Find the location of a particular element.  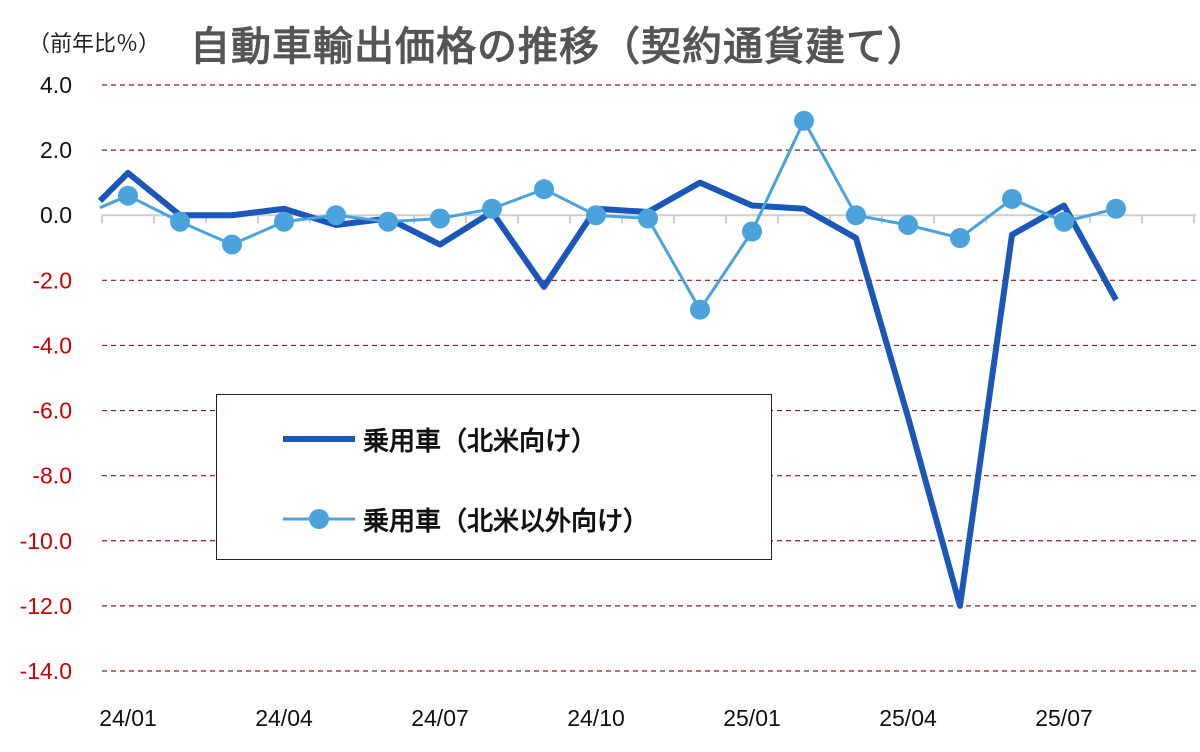

x-tick-label: 25/07 is located at coordinates (1064, 718).